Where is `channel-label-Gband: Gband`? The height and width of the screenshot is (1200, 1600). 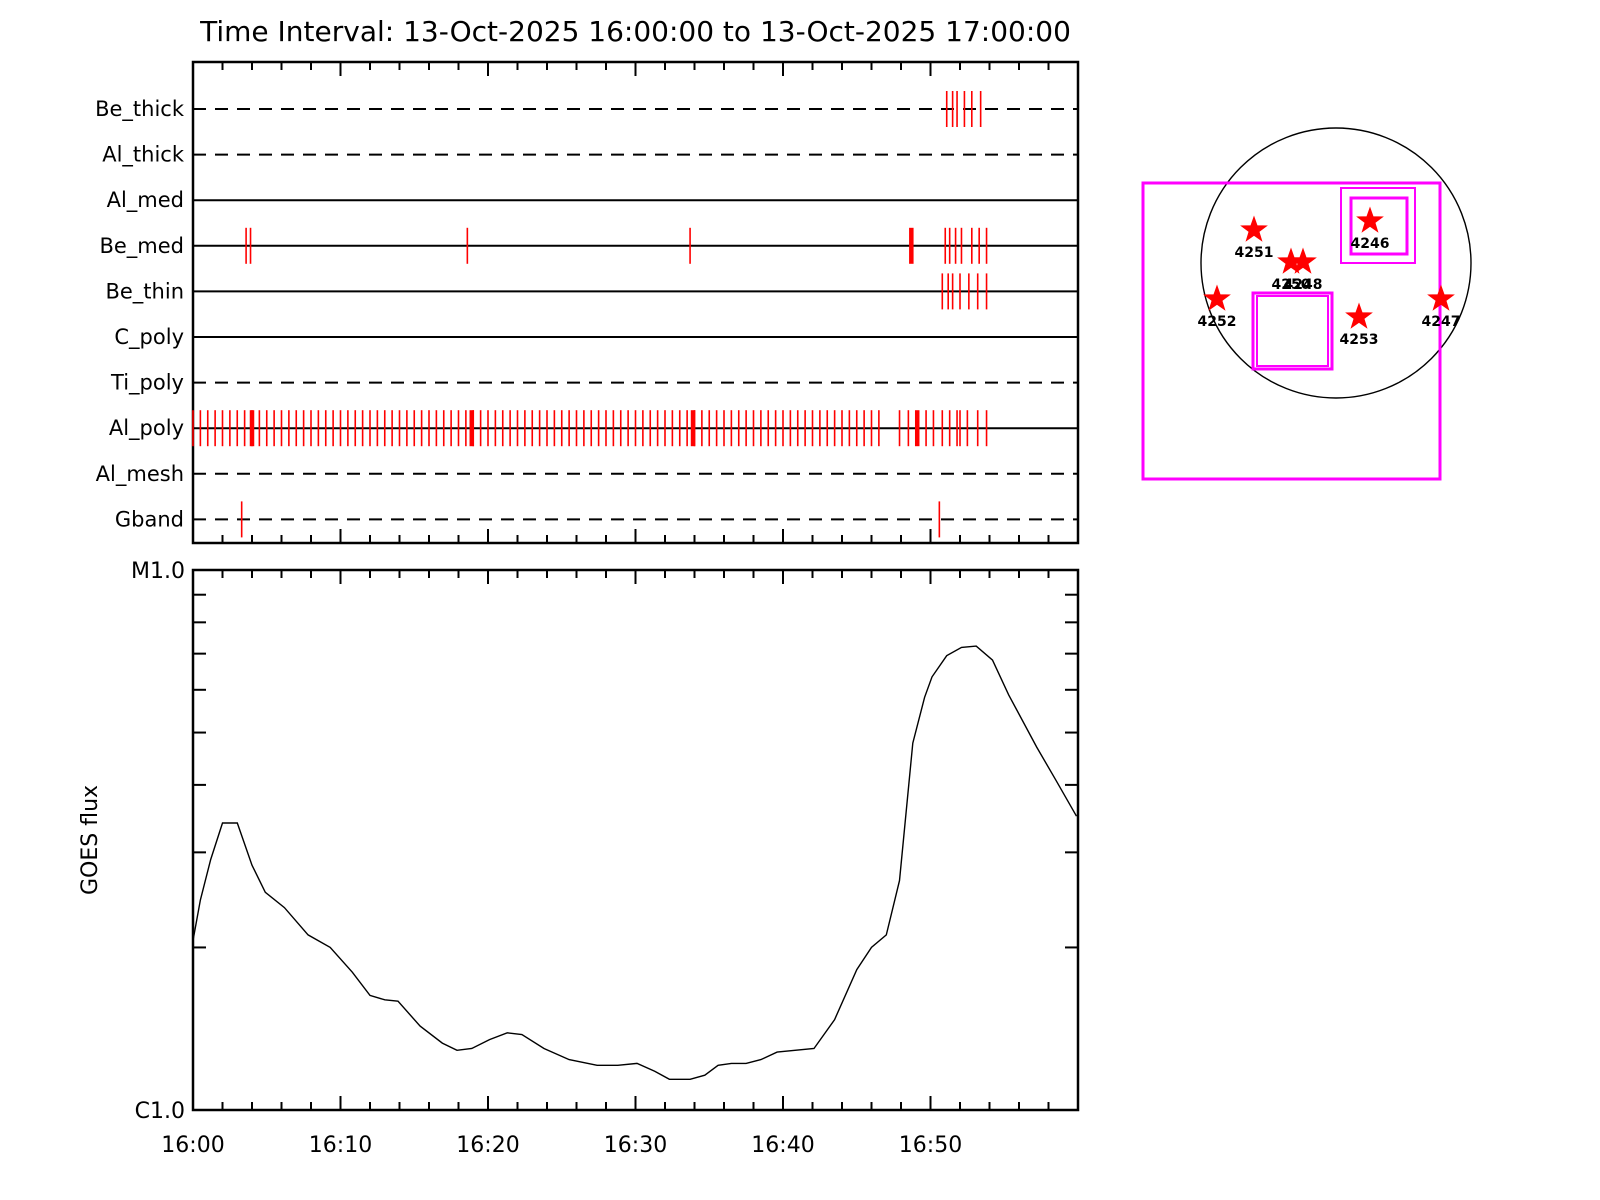
channel-label-Gband: Gband is located at coordinates (149, 519).